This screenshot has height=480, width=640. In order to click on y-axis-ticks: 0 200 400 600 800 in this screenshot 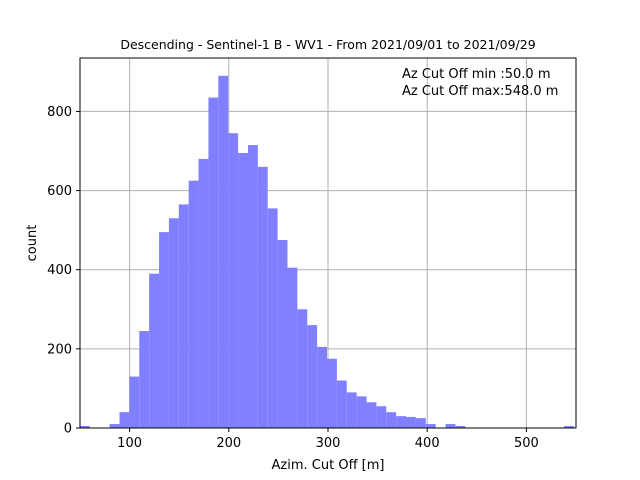, I will do `click(63, 271)`.